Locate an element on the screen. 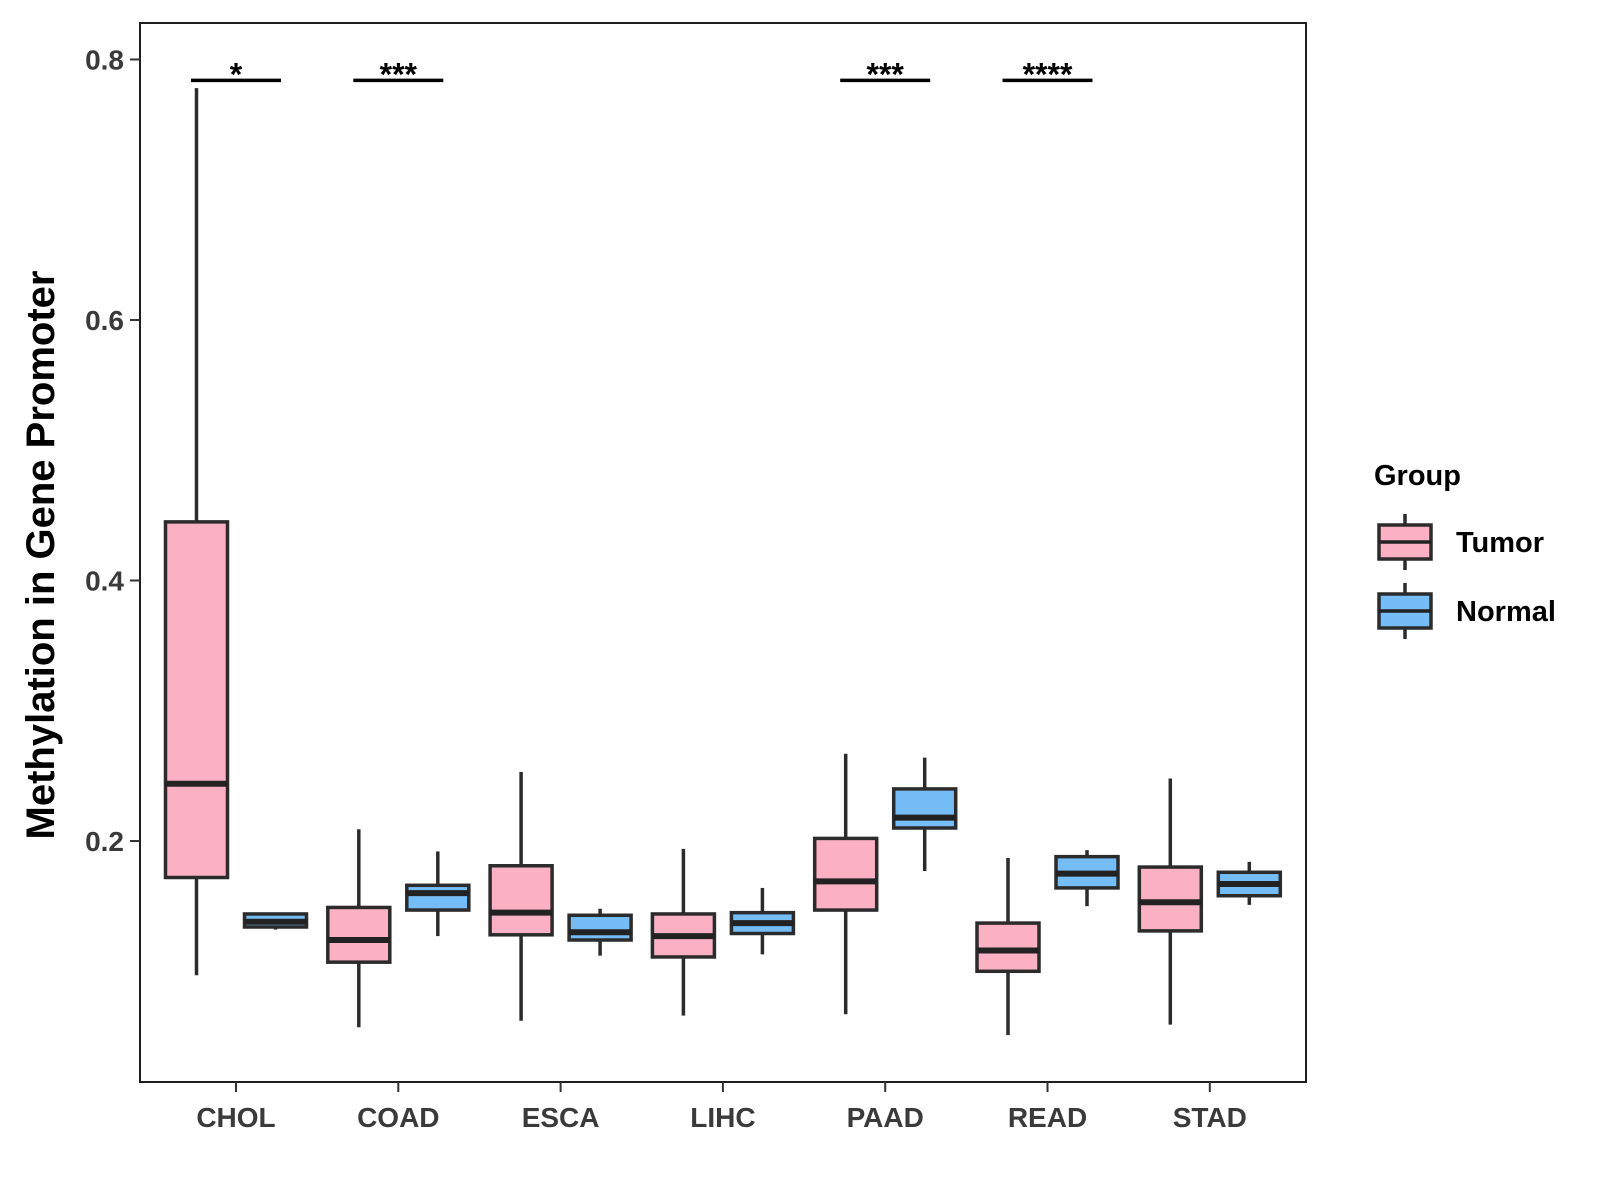 Image resolution: width=1600 pixels, height=1200 pixels. x-tick-label: CHOL is located at coordinates (235, 1117).